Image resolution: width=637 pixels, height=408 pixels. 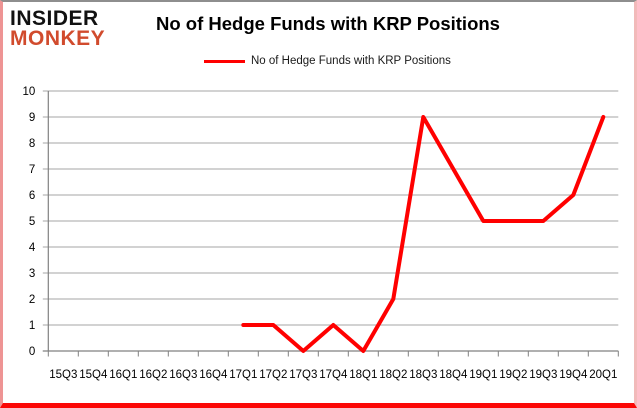 What do you see at coordinates (351, 61) in the screenshot?
I see `legend-label: No of Hedge Funds with KRP Positions` at bounding box center [351, 61].